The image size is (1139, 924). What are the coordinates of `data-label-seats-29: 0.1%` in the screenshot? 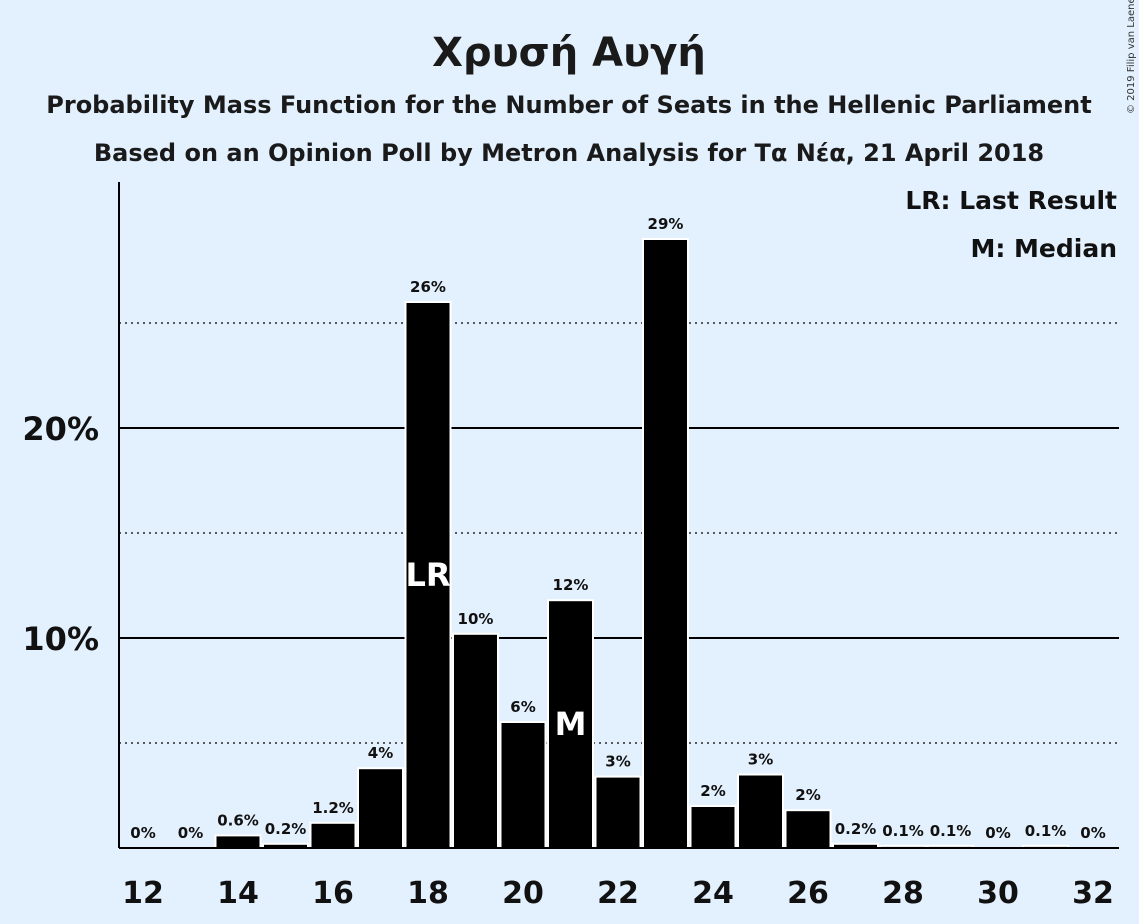 It's located at (951, 831).